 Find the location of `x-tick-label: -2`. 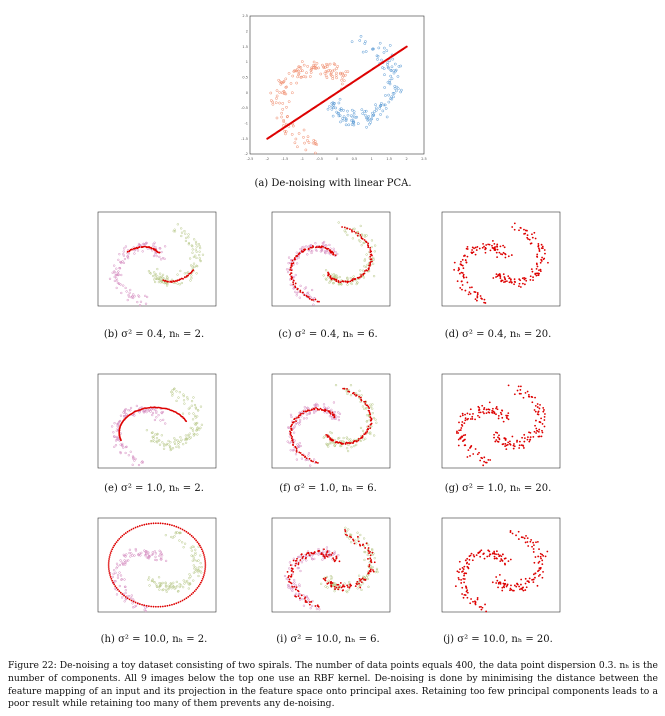

x-tick-label: -2 is located at coordinates (268, 159).